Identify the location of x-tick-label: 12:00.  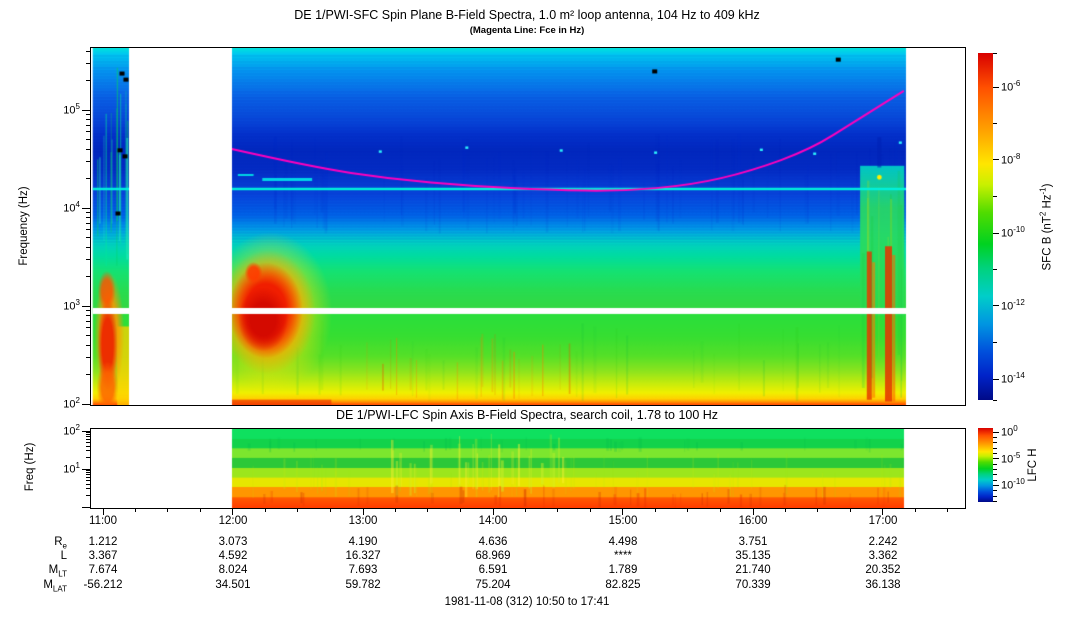
(233, 521).